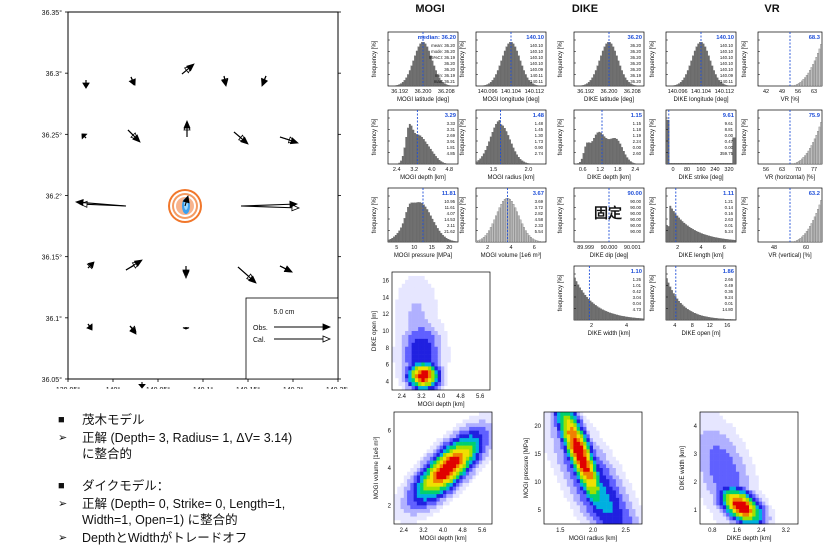 The height and width of the screenshot is (547, 826). Describe the element at coordinates (283, 312) in the screenshot. I see `legend-scale-label: 5.0 cm` at that location.